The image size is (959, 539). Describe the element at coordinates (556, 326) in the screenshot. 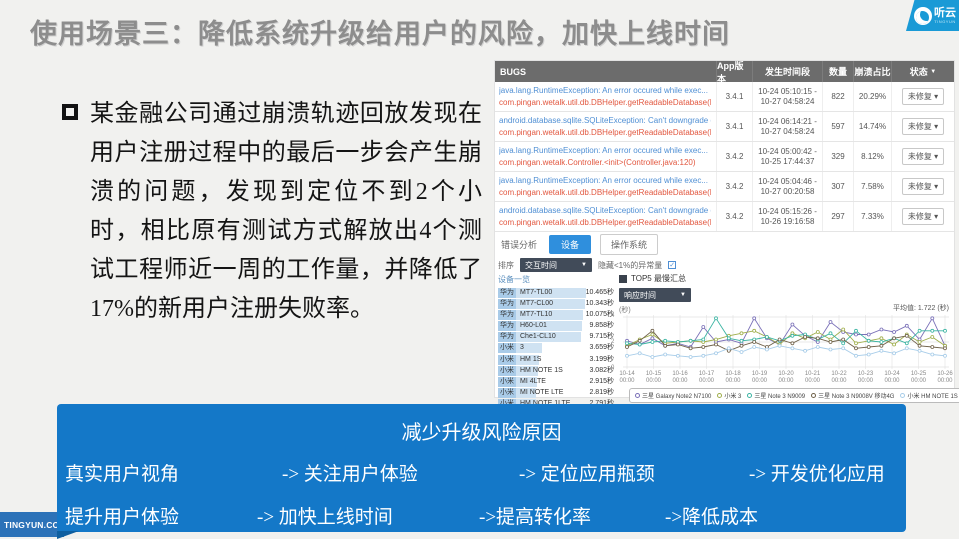

I see `device-row: 华为 H60-L01 9.858秒` at that location.